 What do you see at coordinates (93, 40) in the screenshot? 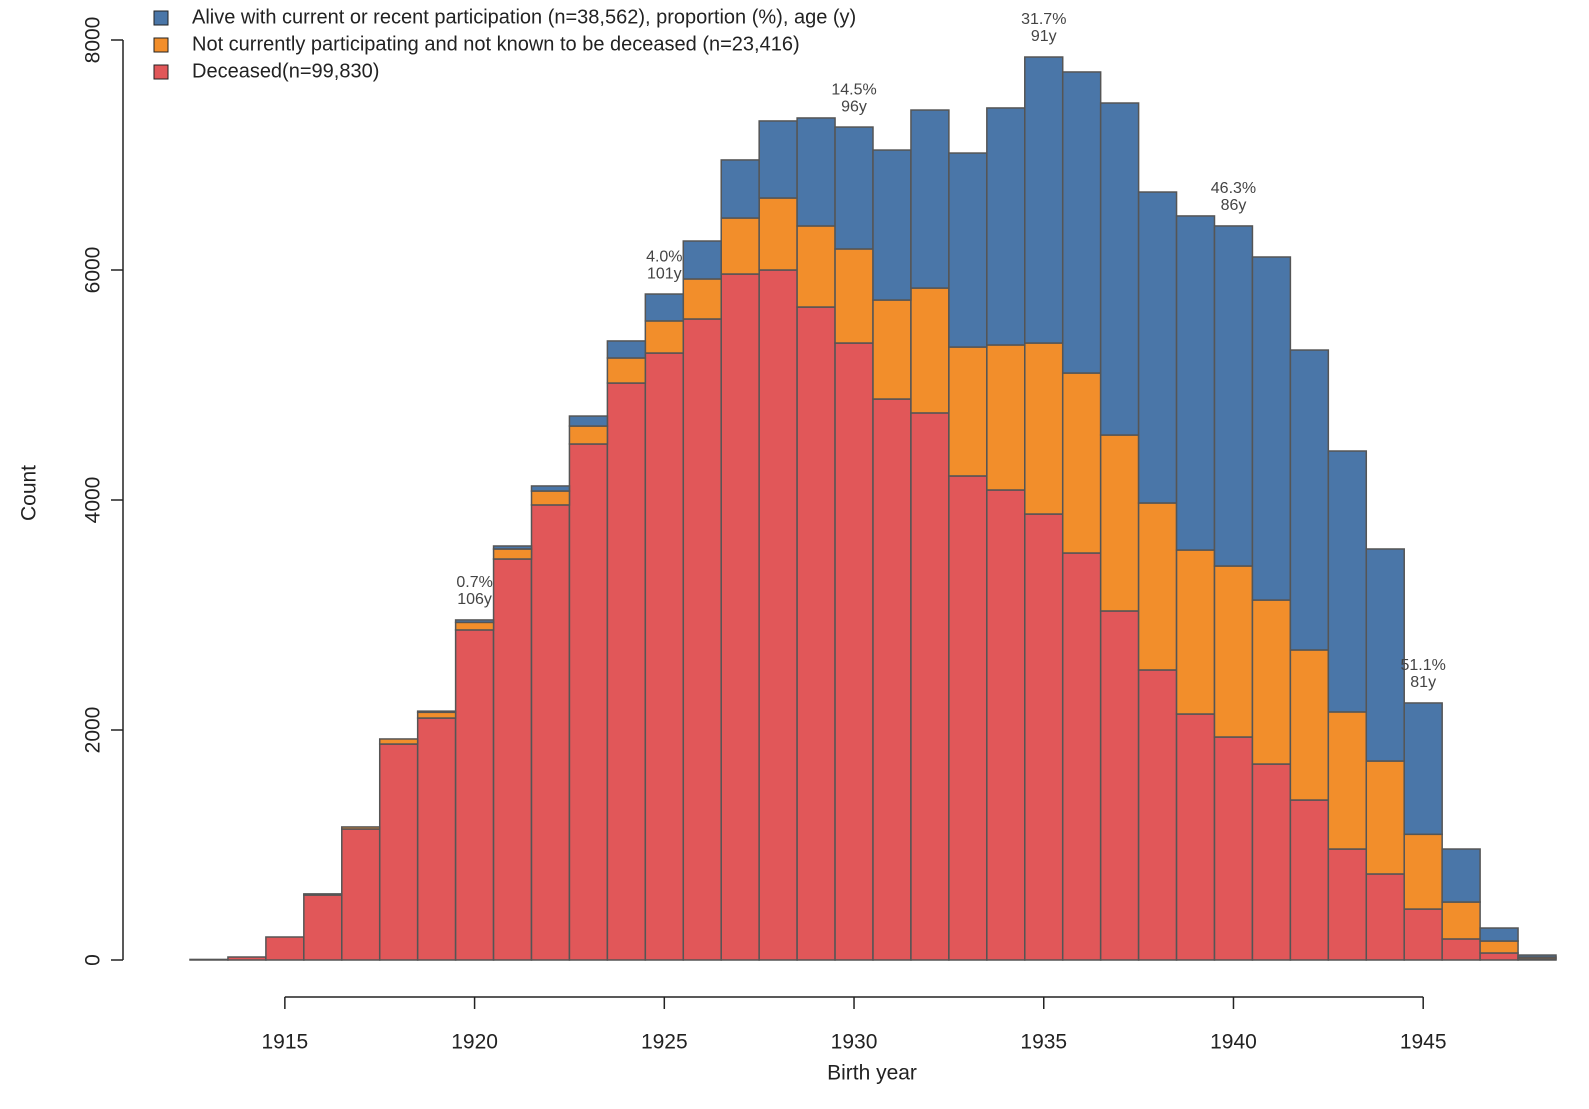
I see `y-tick-label: 8000` at bounding box center [93, 40].